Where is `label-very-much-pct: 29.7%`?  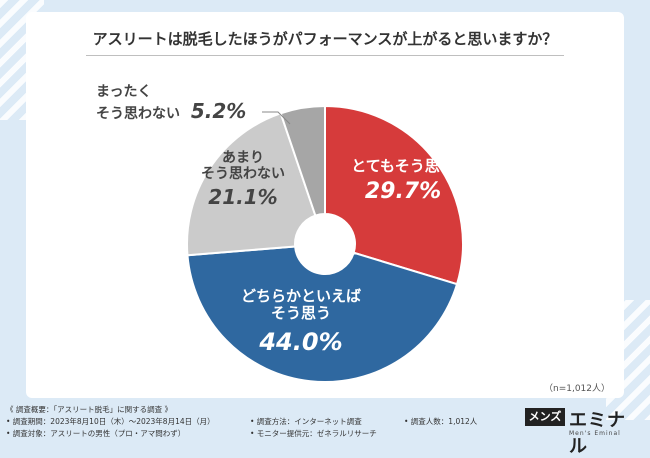
label-very-much-pct: 29.7% is located at coordinates (403, 192).